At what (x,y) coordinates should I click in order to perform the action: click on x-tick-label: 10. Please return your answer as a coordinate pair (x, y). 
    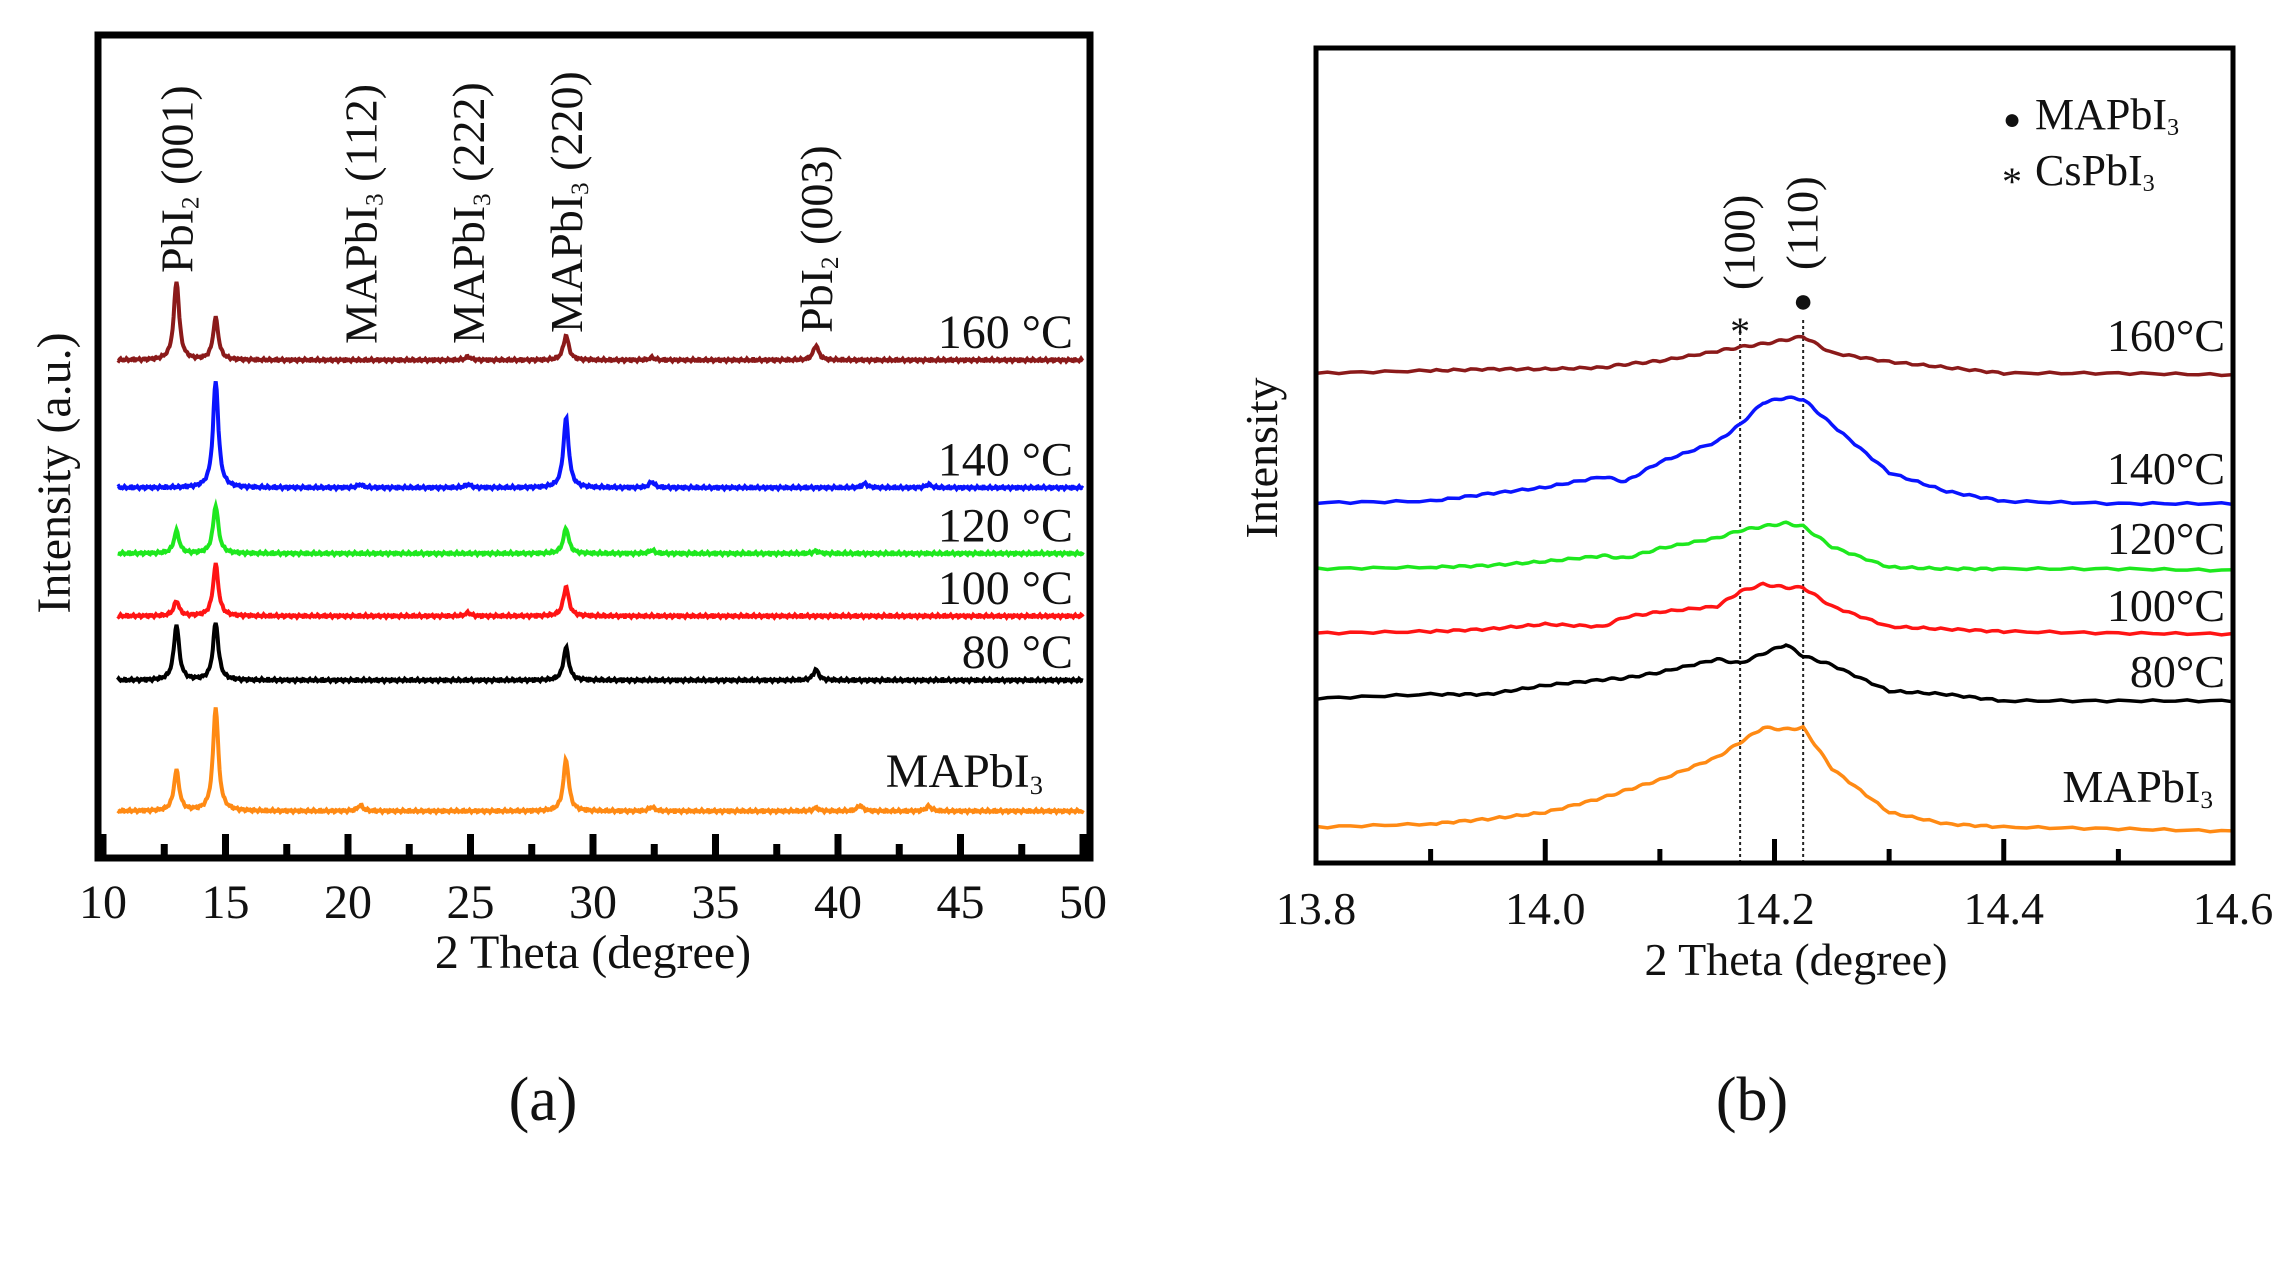
    Looking at the image, I should click on (103, 902).